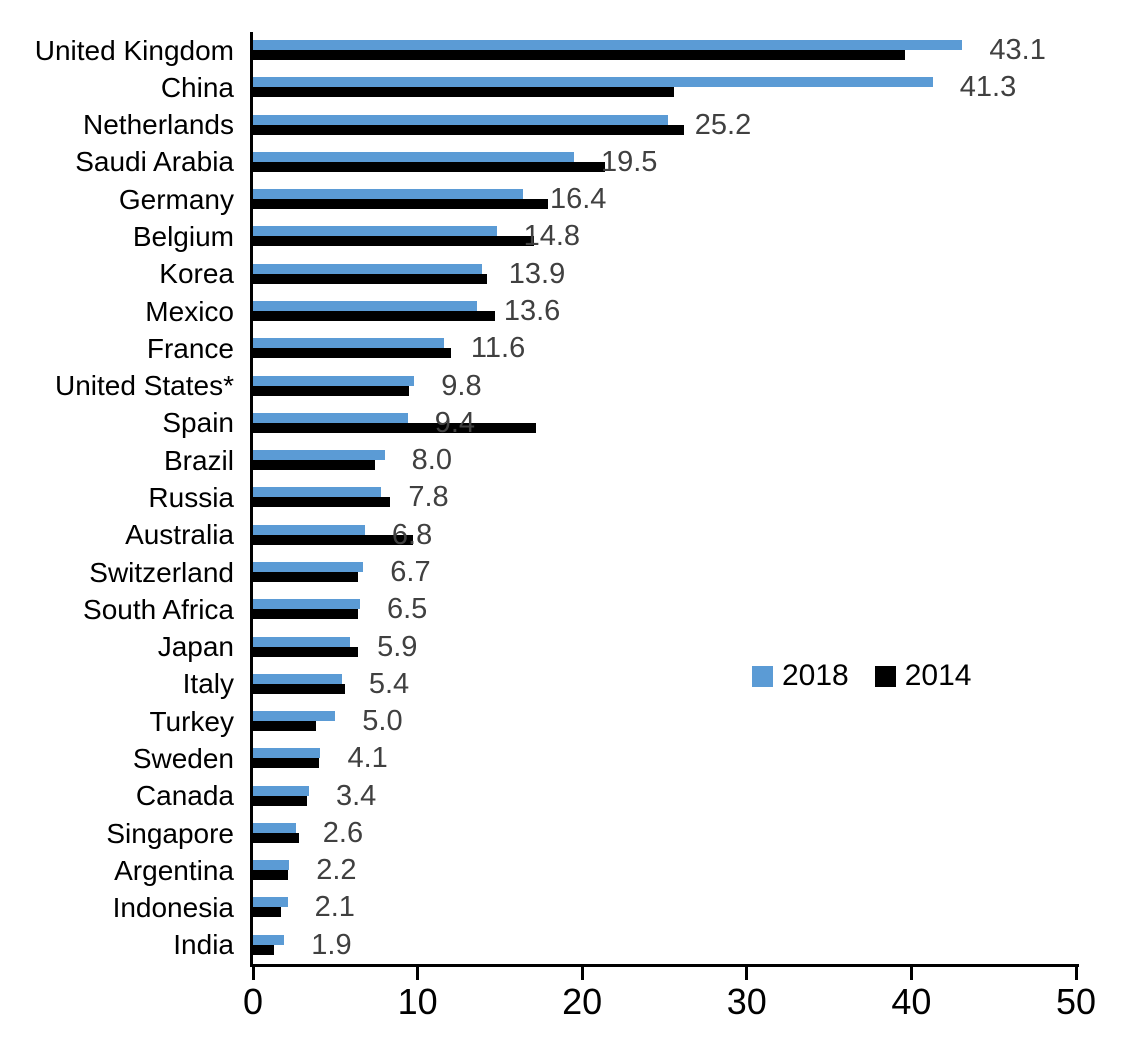 Image resolution: width=1123 pixels, height=1041 pixels. Describe the element at coordinates (431, 460) in the screenshot. I see `value-label: 8.0` at that location.